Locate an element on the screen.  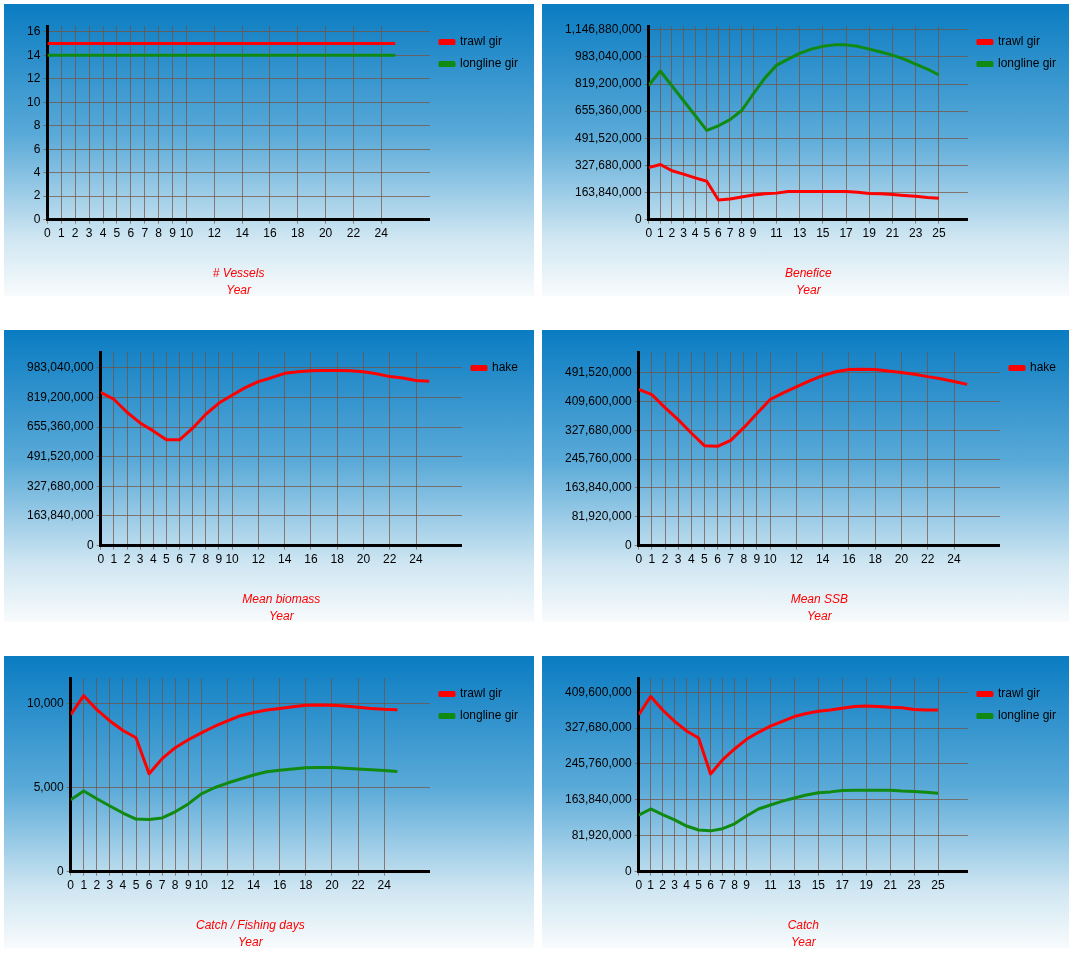
text: Catch / Fishing days is located at coordinates (250, 925).